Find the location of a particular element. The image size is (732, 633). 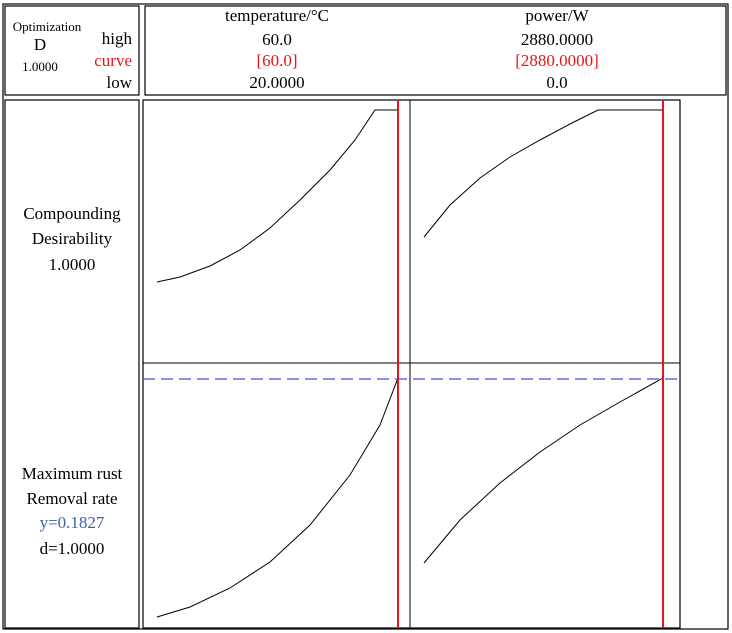

d-value: 1.0000 is located at coordinates (40, 66).